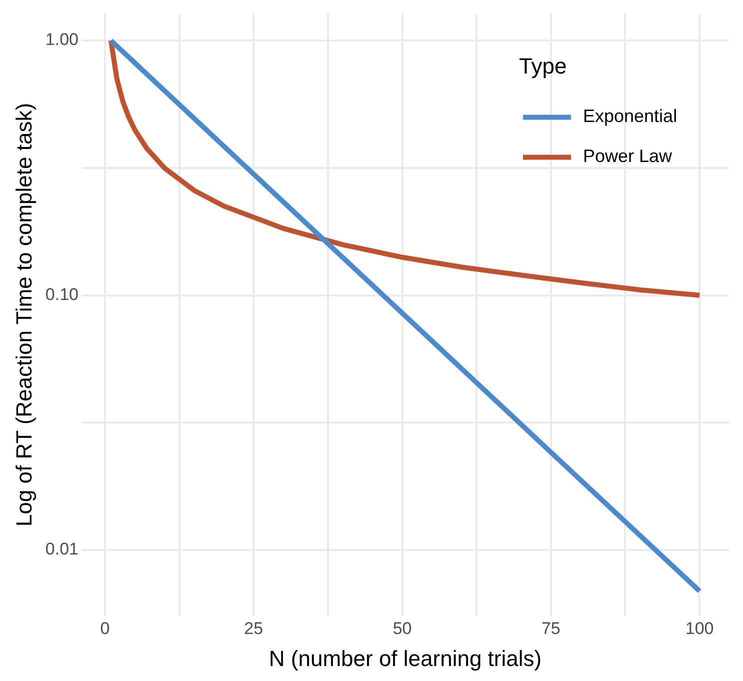 The image size is (743, 681). Describe the element at coordinates (23, 314) in the screenshot. I see `y-axis-title: Log of RT (Reaction Time to complete task)` at that location.